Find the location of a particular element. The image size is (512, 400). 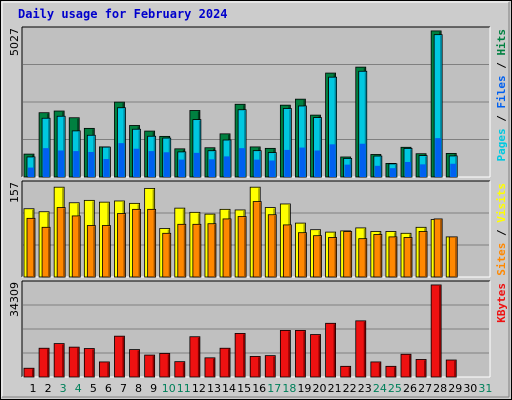

x-tick-label: 16 is located at coordinates (259, 388).